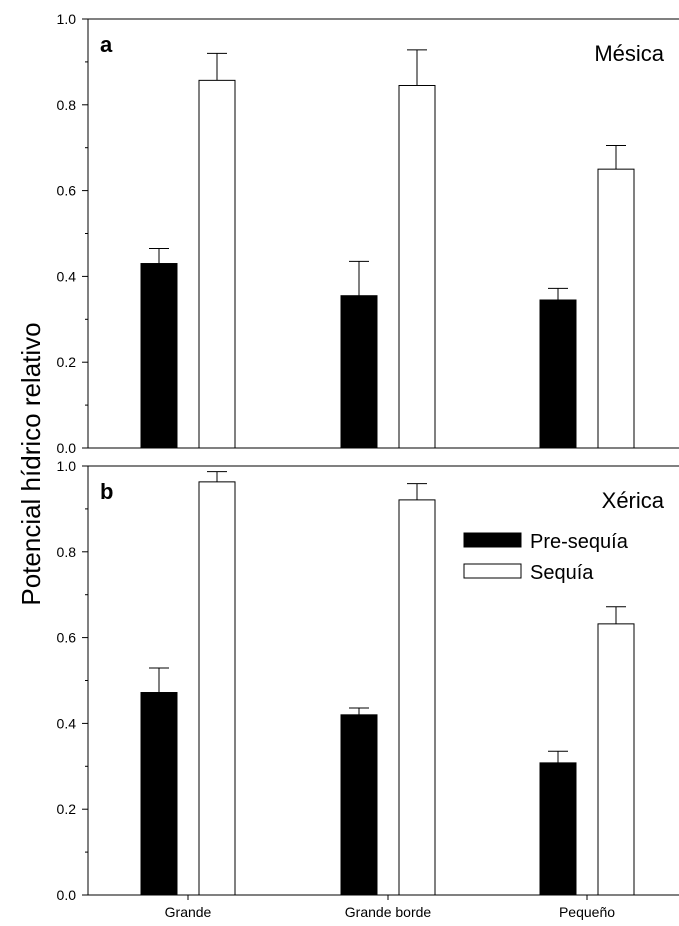 This screenshot has width=679, height=926. I want to click on panel-title: Mésica, so click(629, 53).